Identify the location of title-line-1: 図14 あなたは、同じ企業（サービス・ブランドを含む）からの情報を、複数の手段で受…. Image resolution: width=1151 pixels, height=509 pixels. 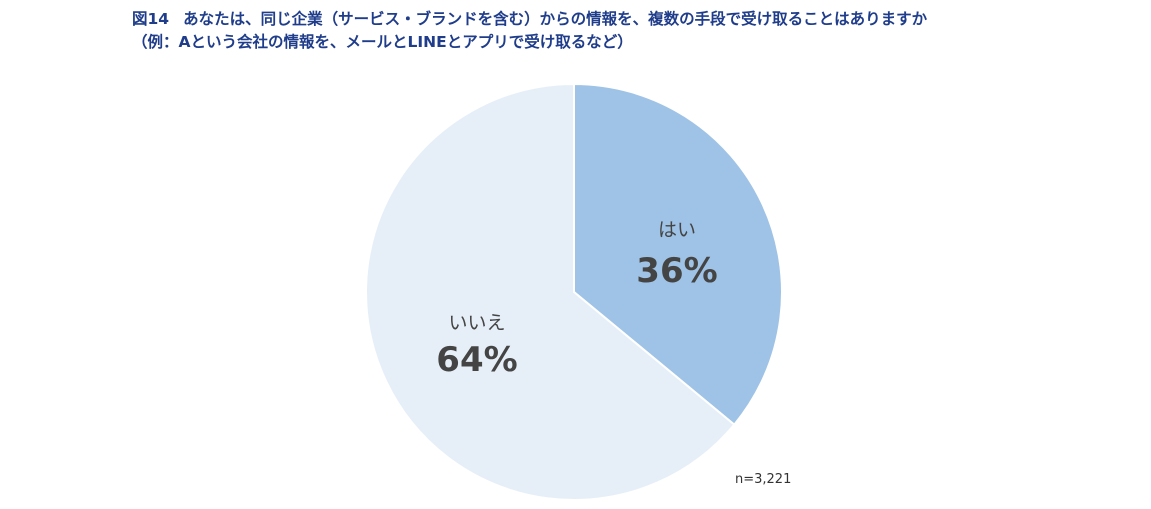
(637, 19).